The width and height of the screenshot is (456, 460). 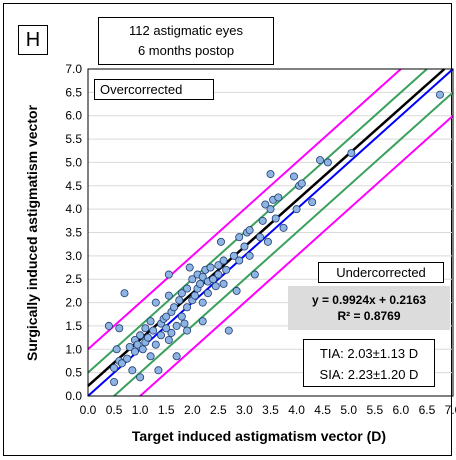 What do you see at coordinates (114, 410) in the screenshot?
I see `x-tick-label: 0.5` at bounding box center [114, 410].